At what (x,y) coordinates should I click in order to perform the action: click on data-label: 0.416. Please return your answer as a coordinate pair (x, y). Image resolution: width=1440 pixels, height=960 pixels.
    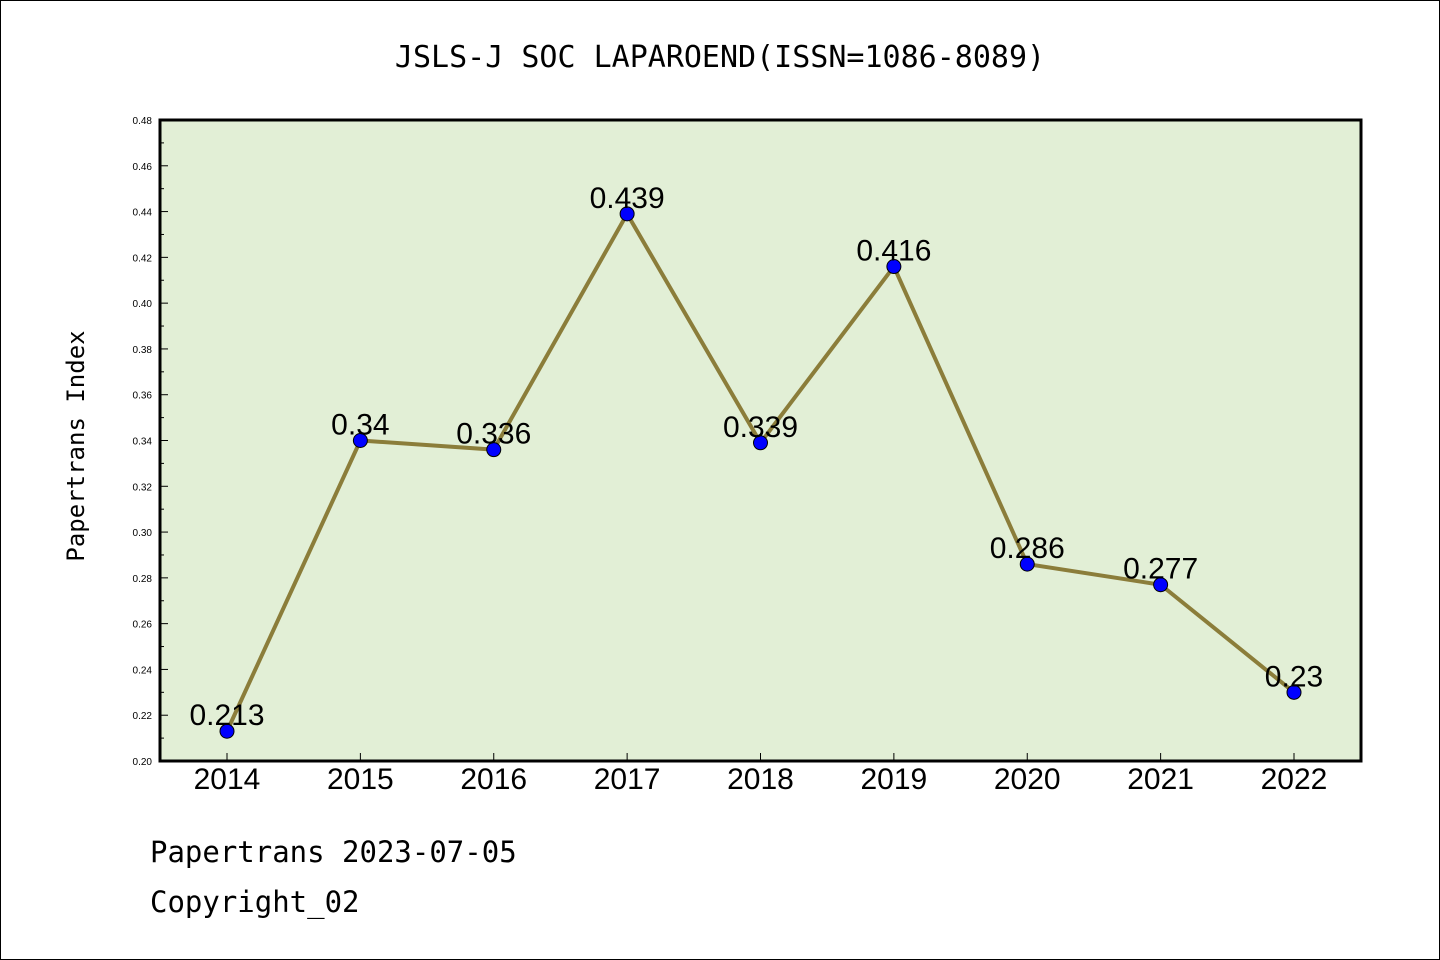
    Looking at the image, I should click on (893, 251).